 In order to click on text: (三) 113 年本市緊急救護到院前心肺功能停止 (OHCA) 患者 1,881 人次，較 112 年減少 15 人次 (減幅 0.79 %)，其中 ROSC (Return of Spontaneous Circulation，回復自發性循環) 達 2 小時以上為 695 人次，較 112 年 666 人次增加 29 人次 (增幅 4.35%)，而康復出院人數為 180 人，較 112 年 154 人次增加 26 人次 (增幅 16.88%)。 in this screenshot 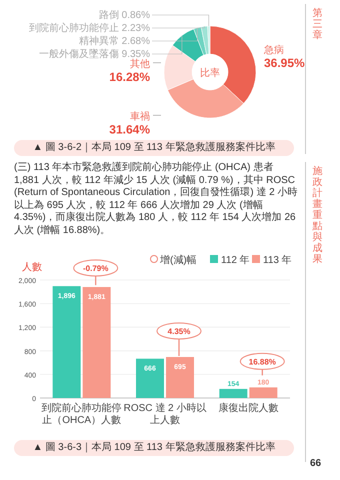, I will do `click(156, 199)`.